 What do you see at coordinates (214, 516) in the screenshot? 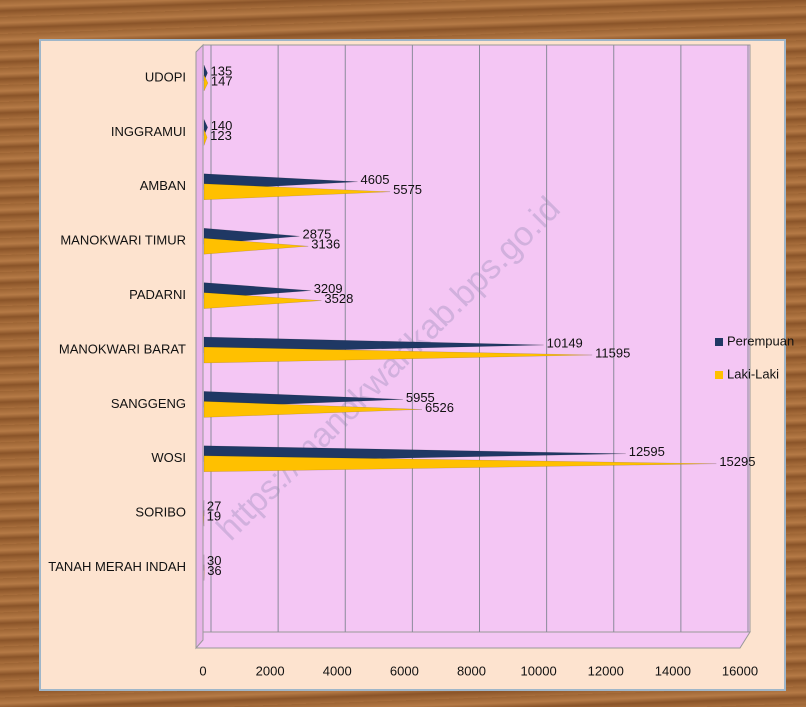
I see `data-label: 19` at bounding box center [214, 516].